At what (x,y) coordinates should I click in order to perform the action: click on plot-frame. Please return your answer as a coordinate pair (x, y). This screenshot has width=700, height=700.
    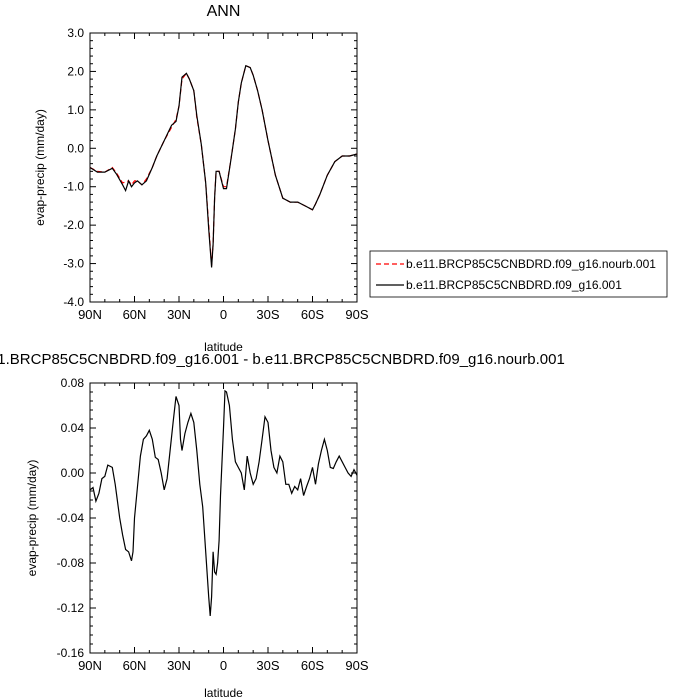
    Looking at the image, I should click on (223, 167).